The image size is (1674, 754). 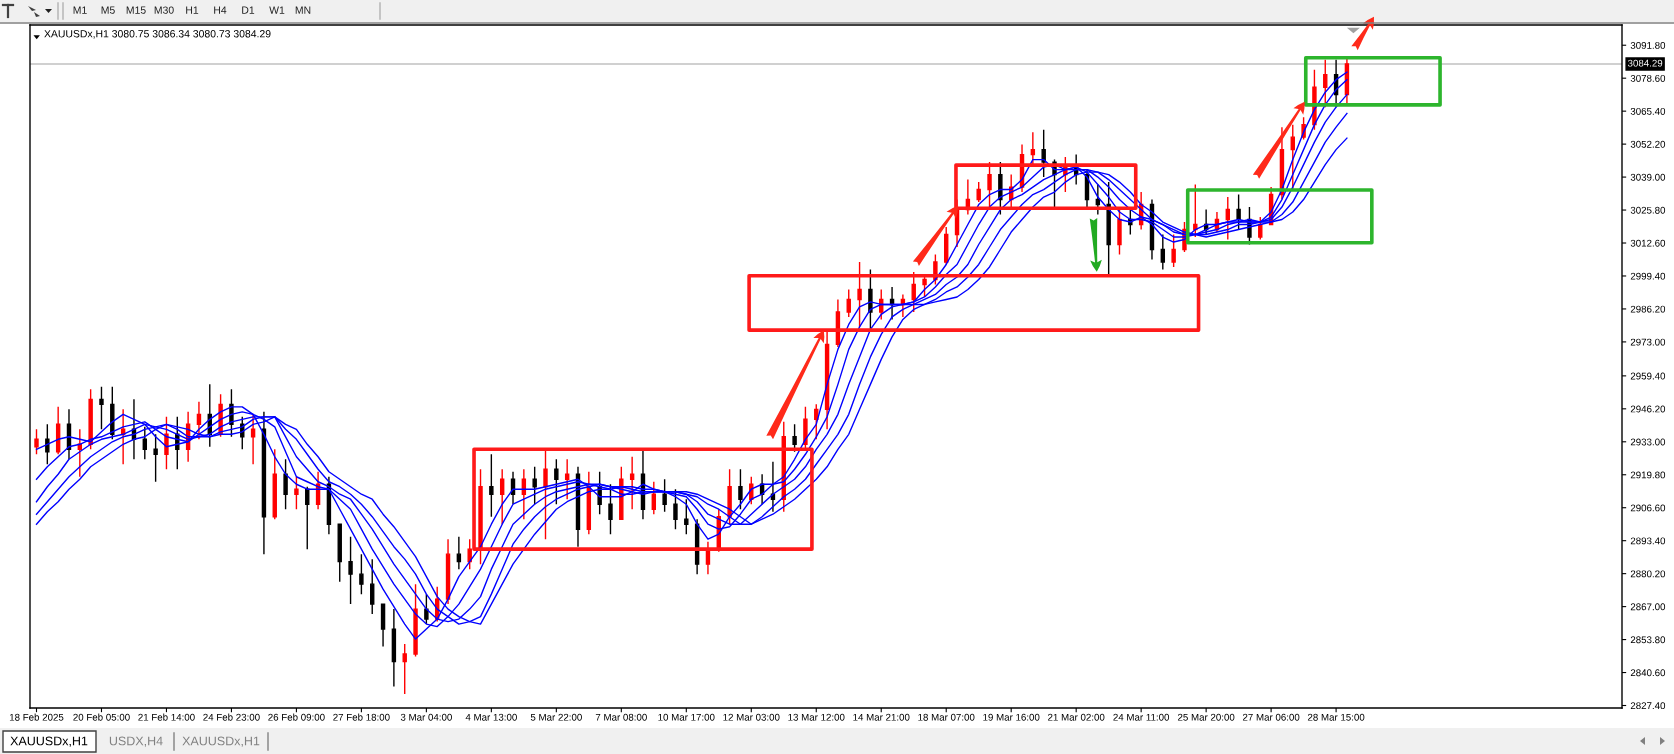 I want to click on y-tick-label: 2853.80, so click(x=1648, y=640).